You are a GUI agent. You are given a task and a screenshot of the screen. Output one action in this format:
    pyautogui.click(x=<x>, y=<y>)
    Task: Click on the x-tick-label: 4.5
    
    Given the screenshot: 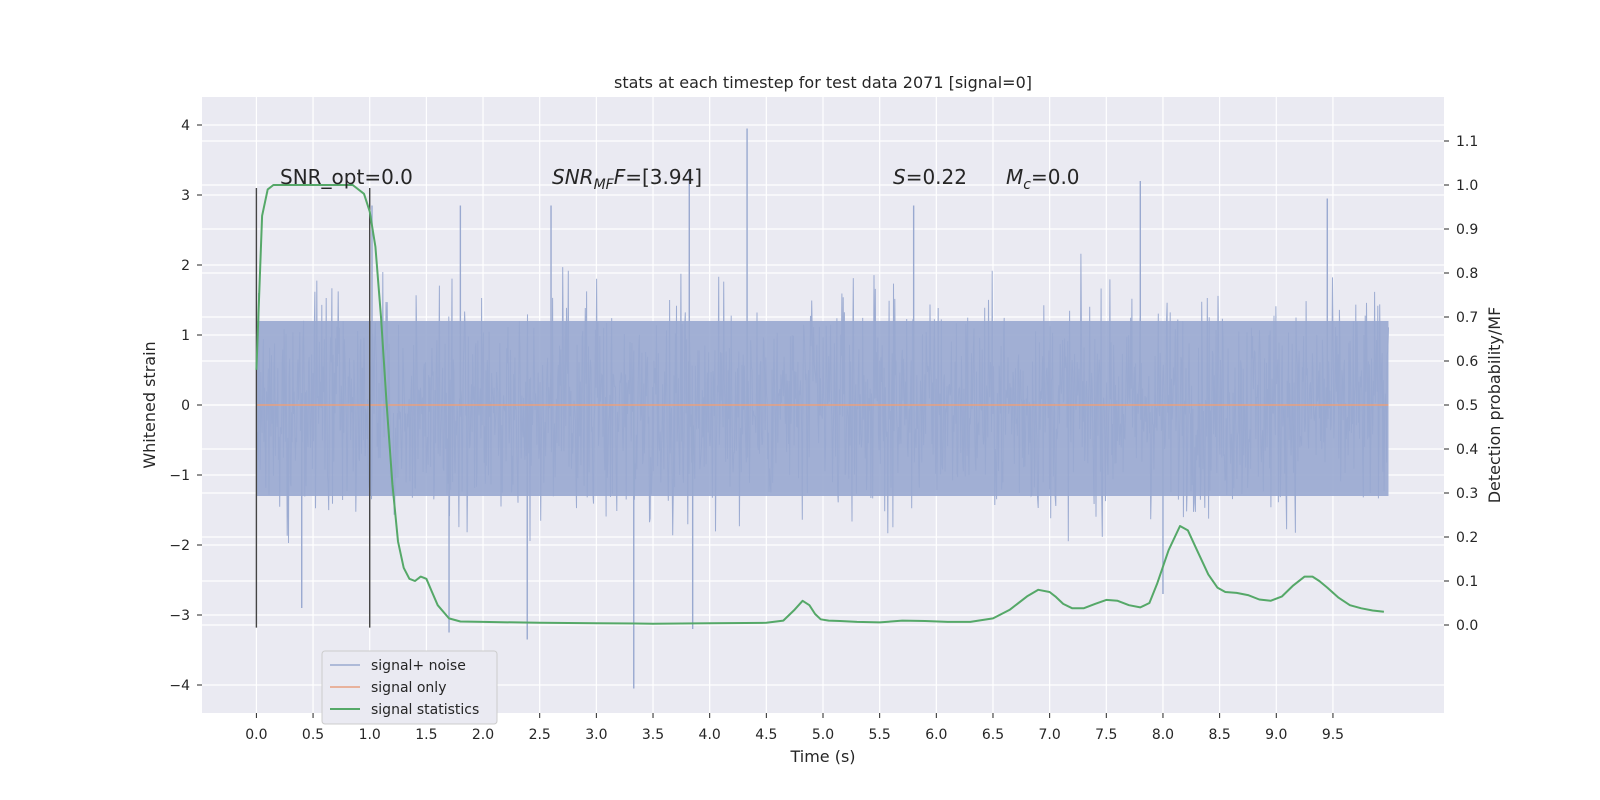 What is the action you would take?
    pyautogui.click(x=766, y=735)
    